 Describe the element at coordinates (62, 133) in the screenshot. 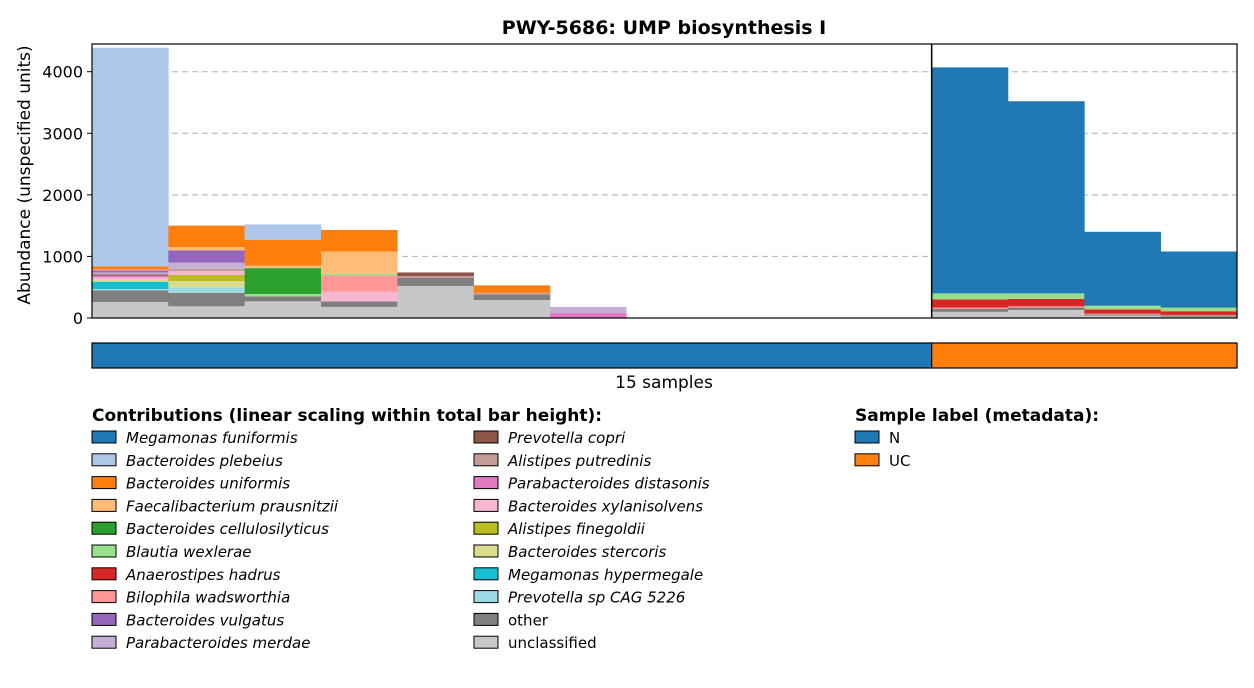

I see `y-tick-label: 3000` at that location.